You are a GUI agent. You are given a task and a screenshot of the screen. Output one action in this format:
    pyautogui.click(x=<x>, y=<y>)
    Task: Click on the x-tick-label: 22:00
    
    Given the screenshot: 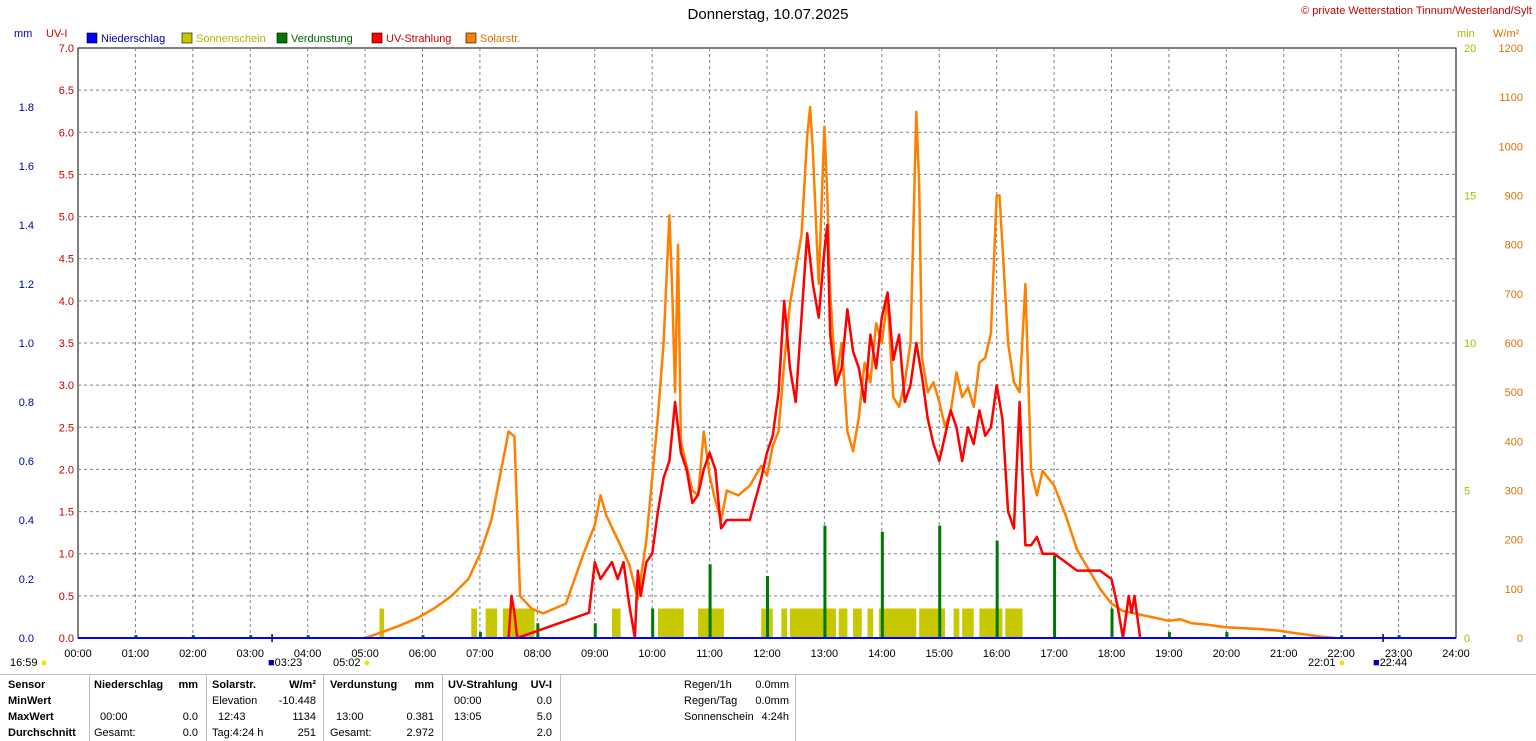 What is the action you would take?
    pyautogui.click(x=1341, y=654)
    